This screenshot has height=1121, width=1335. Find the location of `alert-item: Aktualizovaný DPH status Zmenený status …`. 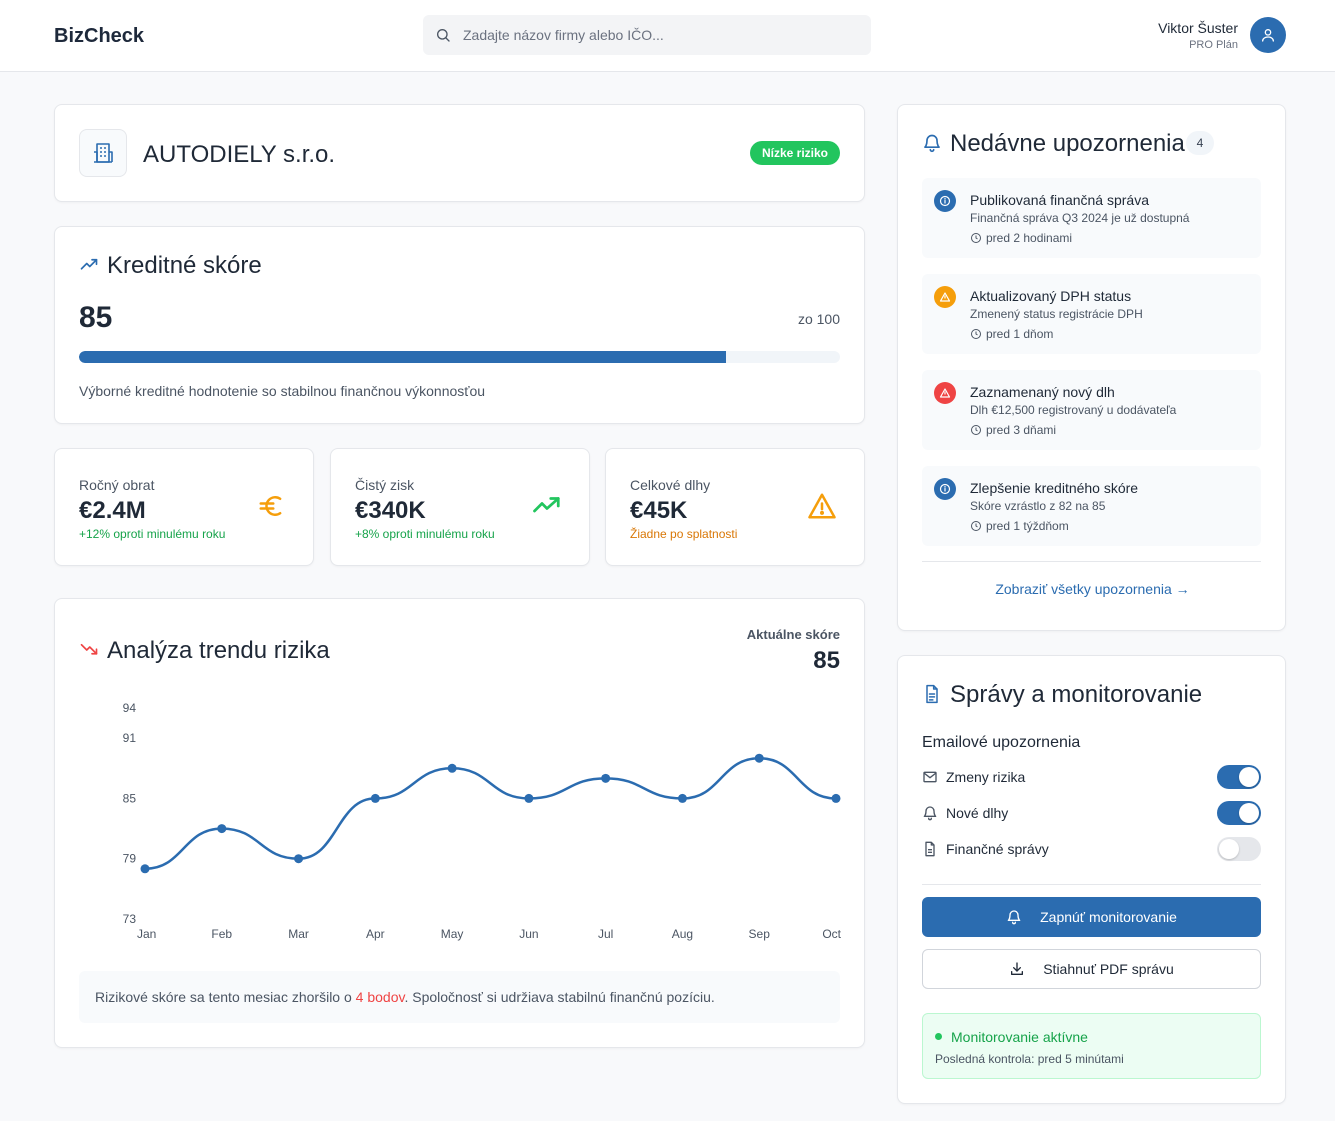

alert-item: Aktualizovaný DPH status Zmenený status … is located at coordinates (1091, 314).